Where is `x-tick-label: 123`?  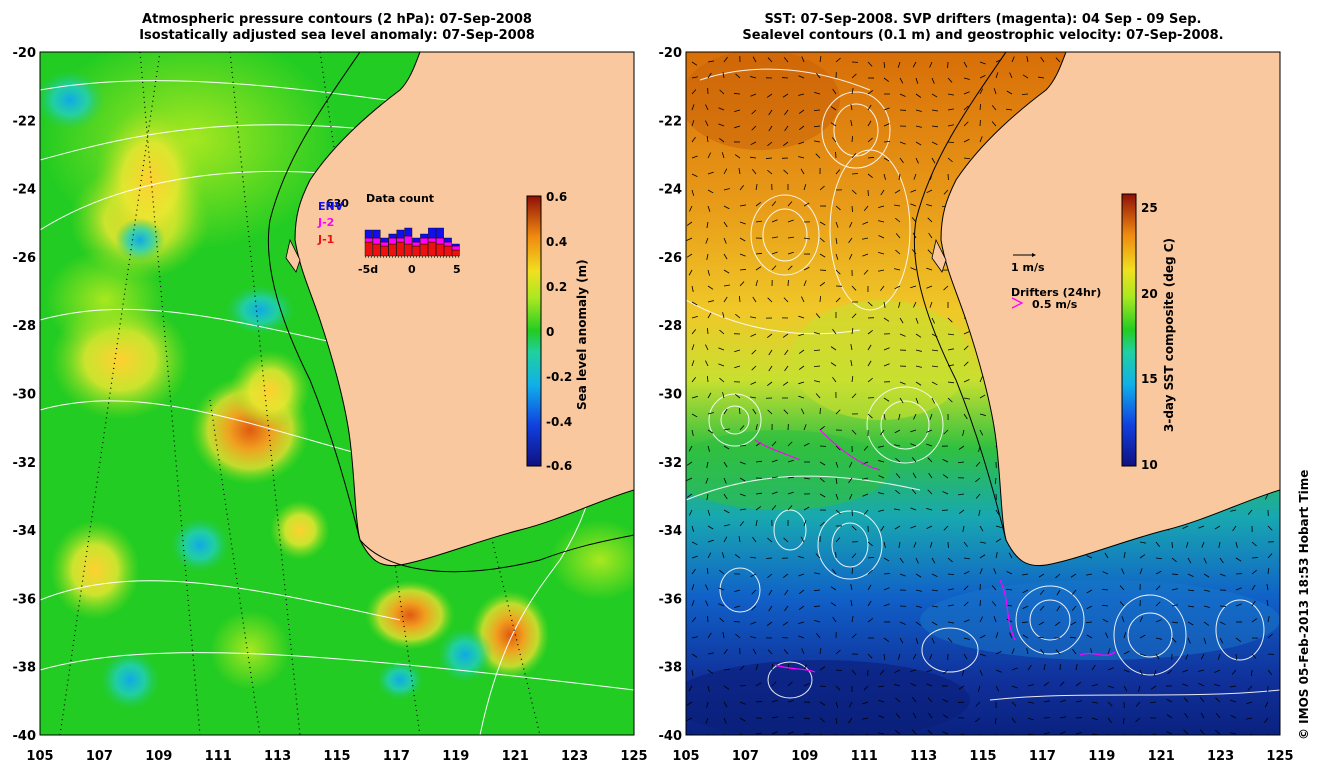
x-tick-label: 123 is located at coordinates (1220, 756).